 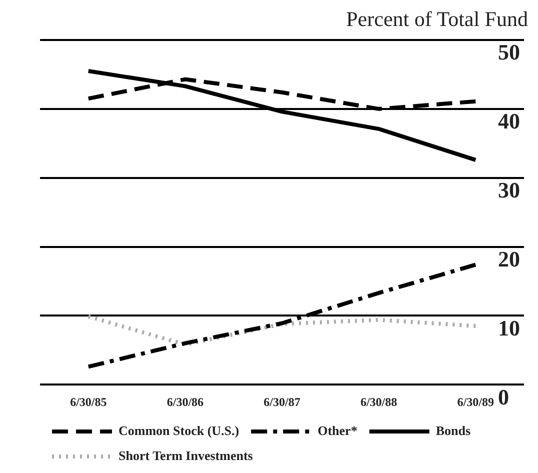 I want to click on legend-label: Common Stock (U.S.), so click(x=179, y=430).